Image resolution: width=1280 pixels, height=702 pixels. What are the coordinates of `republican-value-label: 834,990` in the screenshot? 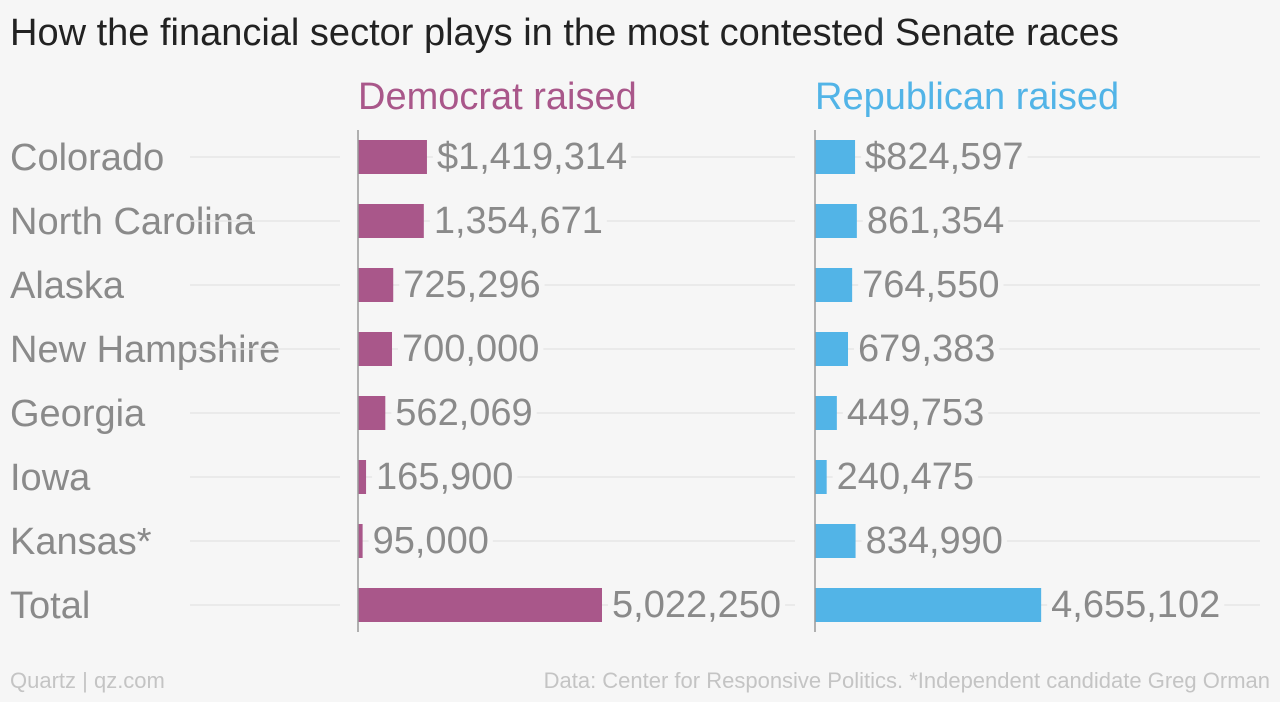 It's located at (934, 541).